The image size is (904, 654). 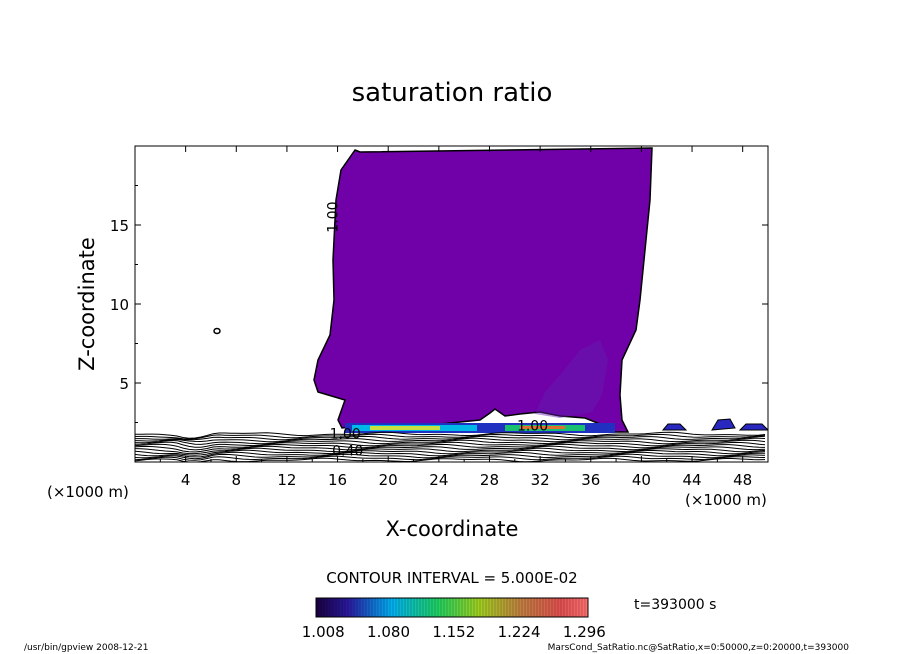 I want to click on footer-left: /usr/bin/gpview 2008-12-21, so click(x=86, y=648).